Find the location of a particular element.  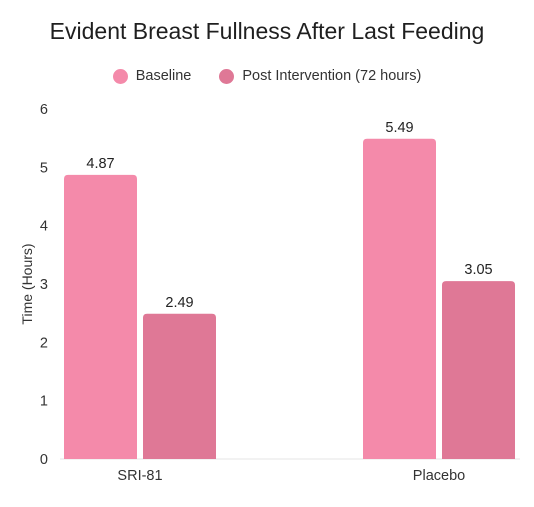

x-category-label: SRI-81 is located at coordinates (139, 476).